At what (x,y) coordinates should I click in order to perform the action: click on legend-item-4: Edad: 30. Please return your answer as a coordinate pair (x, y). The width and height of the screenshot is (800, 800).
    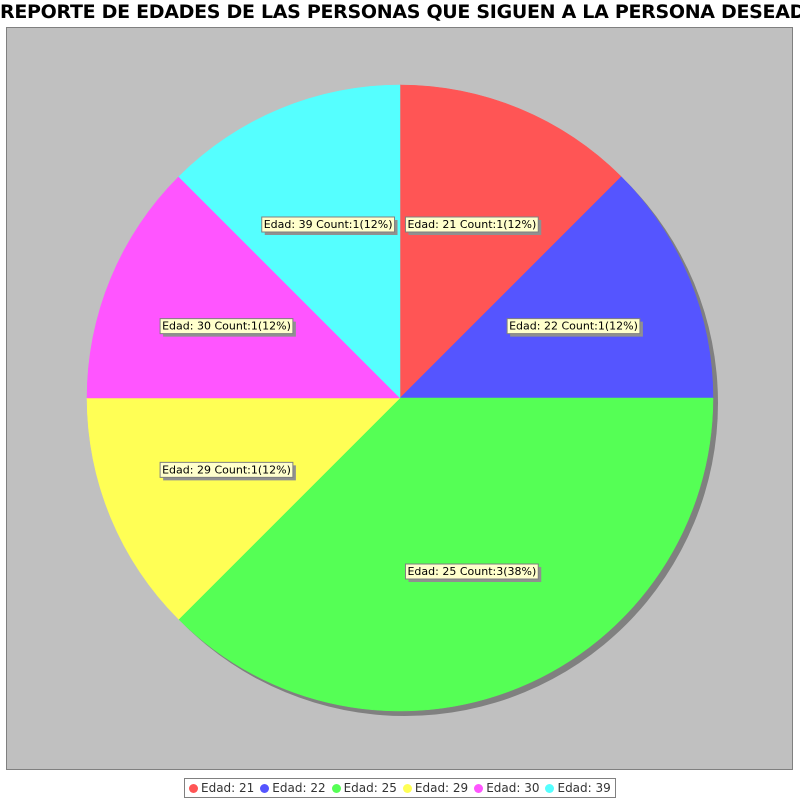
    Looking at the image, I should click on (506, 788).